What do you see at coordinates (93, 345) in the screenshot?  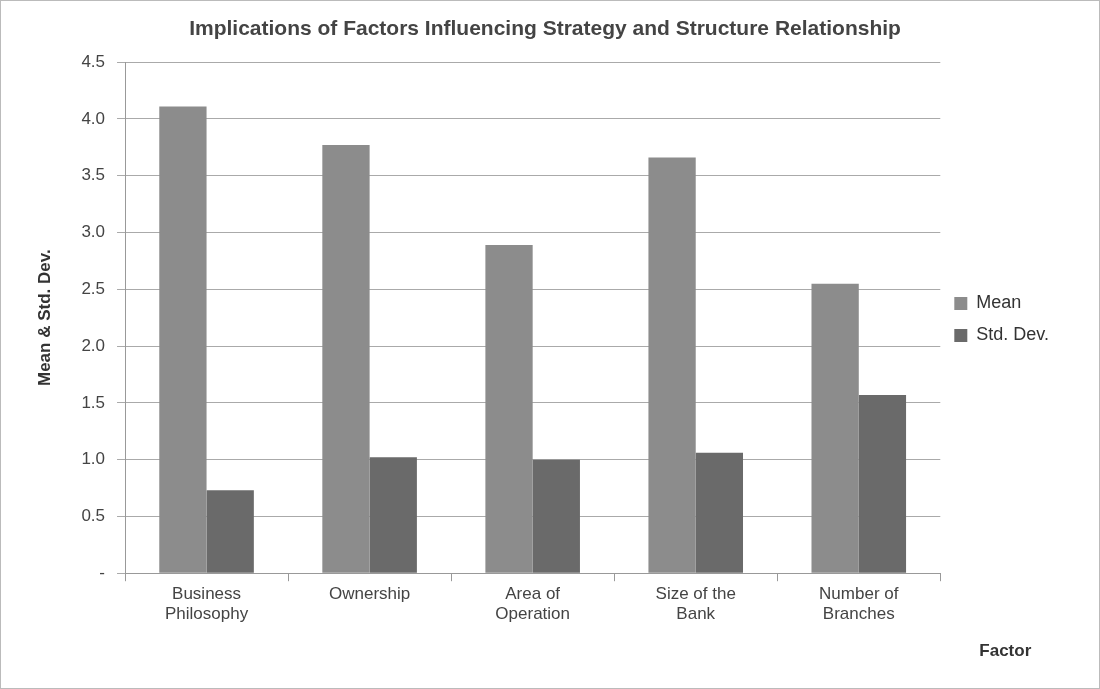 I see `y-tick-label: 2.0` at bounding box center [93, 345].